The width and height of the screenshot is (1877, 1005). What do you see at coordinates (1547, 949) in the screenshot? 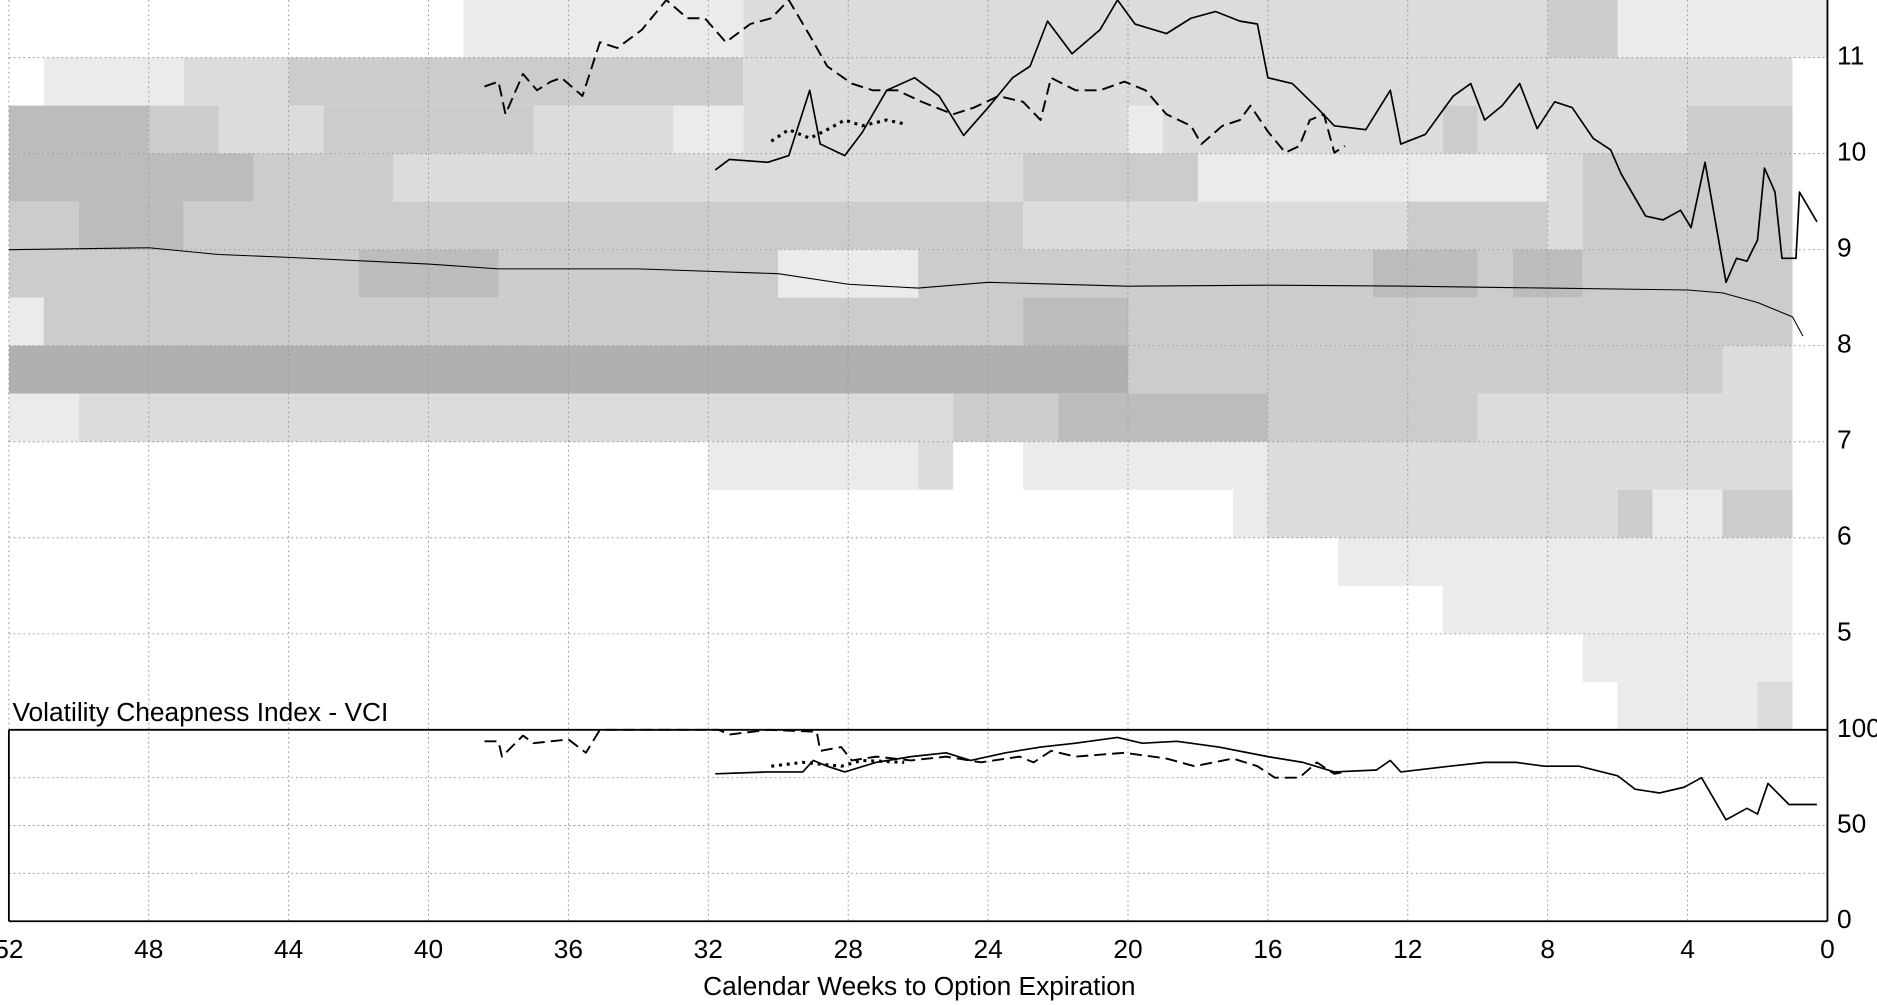
I see `x-tick-label: 8` at bounding box center [1547, 949].